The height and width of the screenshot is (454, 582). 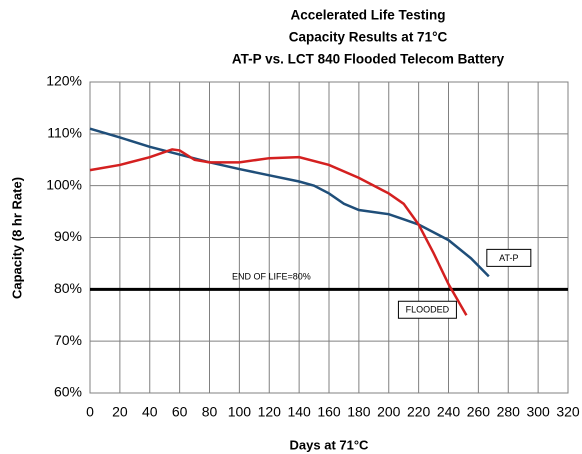 What do you see at coordinates (68, 392) in the screenshot?
I see `y-tick-label: 60%` at bounding box center [68, 392].